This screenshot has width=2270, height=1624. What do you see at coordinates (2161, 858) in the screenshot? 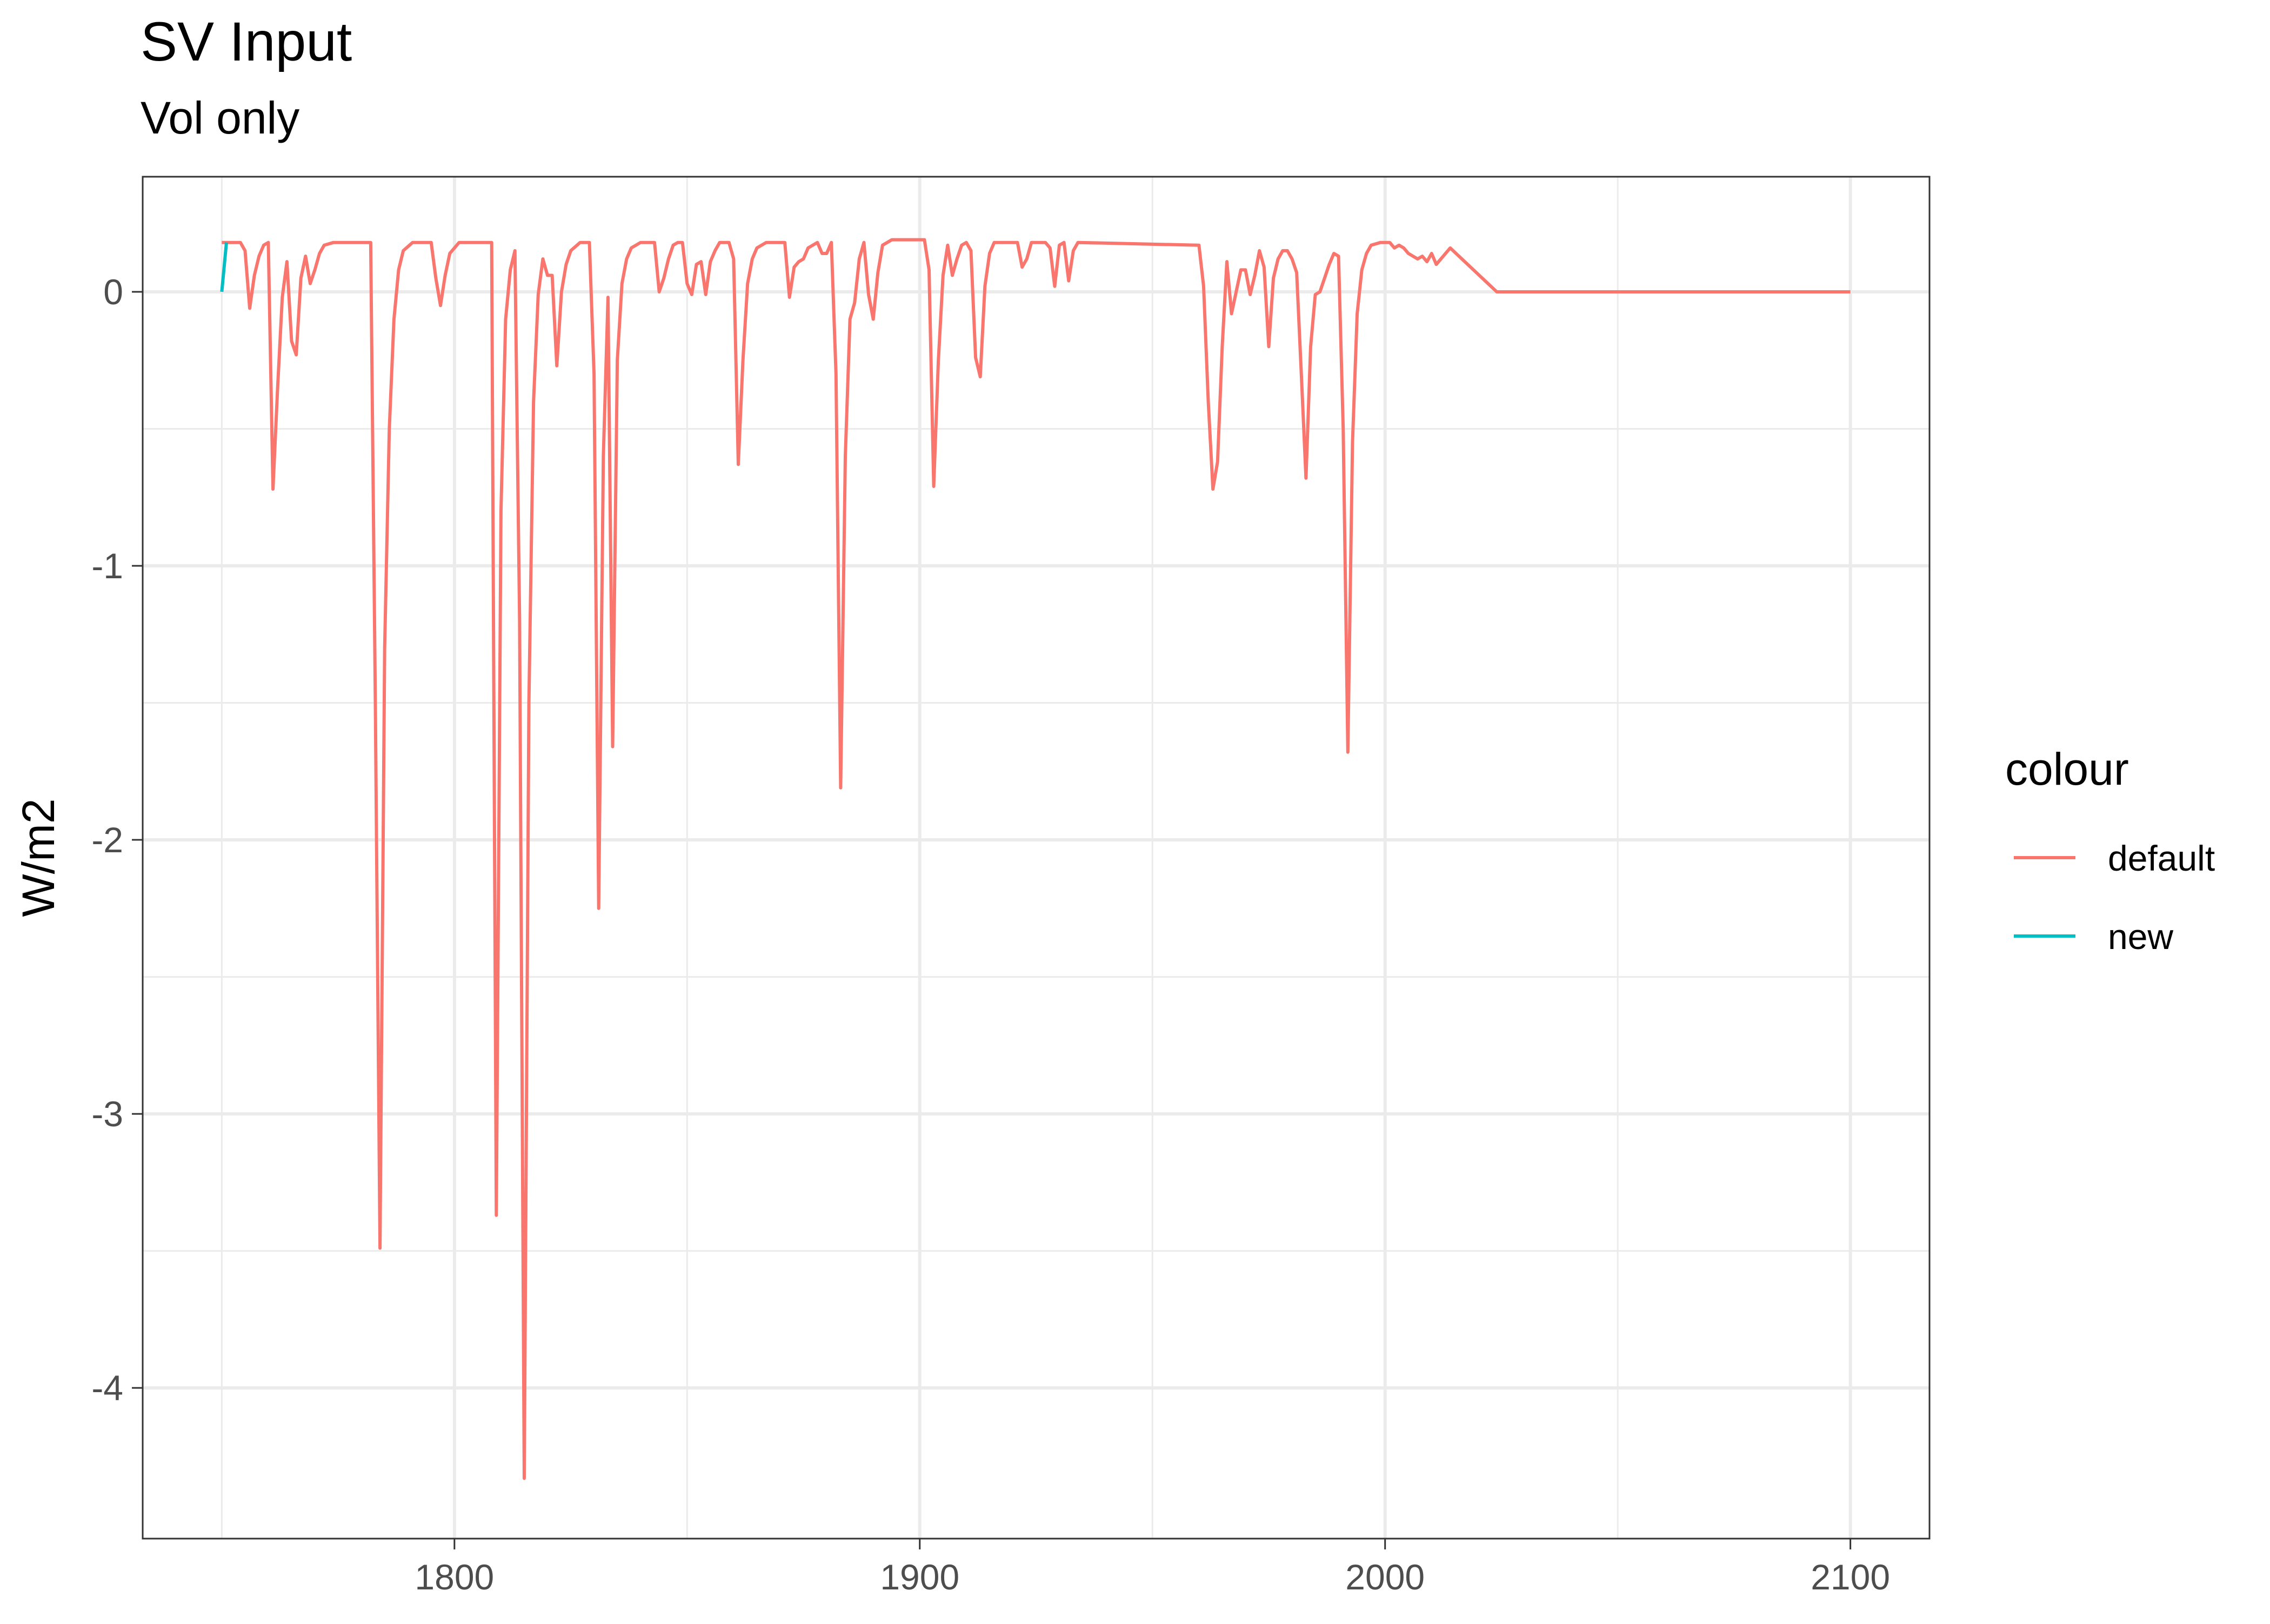
I see `legend-label-default: default` at bounding box center [2161, 858].